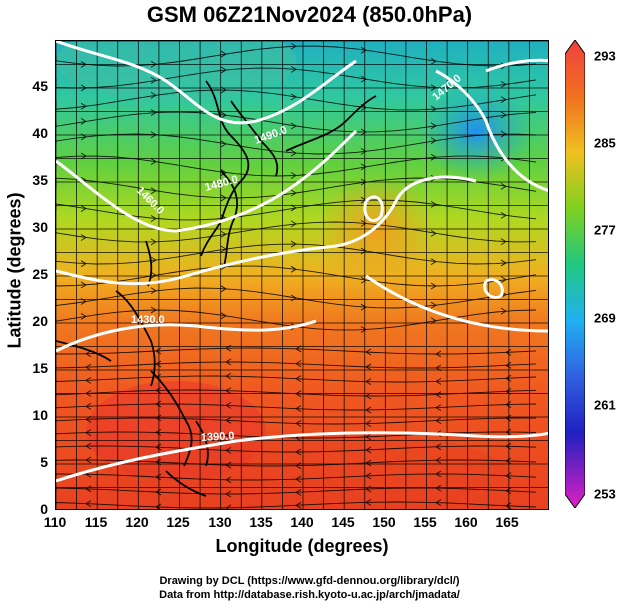  What do you see at coordinates (55, 522) in the screenshot?
I see `x-tick-label: 110` at bounding box center [55, 522].